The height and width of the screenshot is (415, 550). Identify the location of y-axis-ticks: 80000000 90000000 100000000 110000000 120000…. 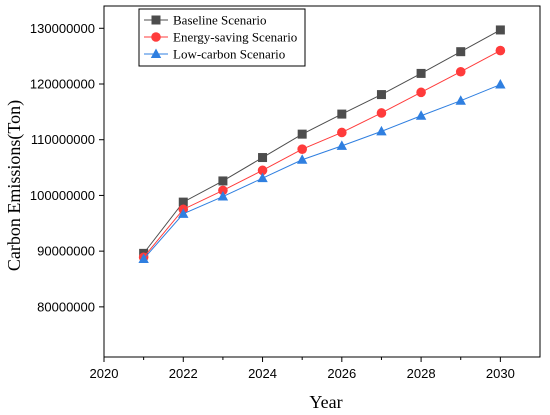
(67, 167).